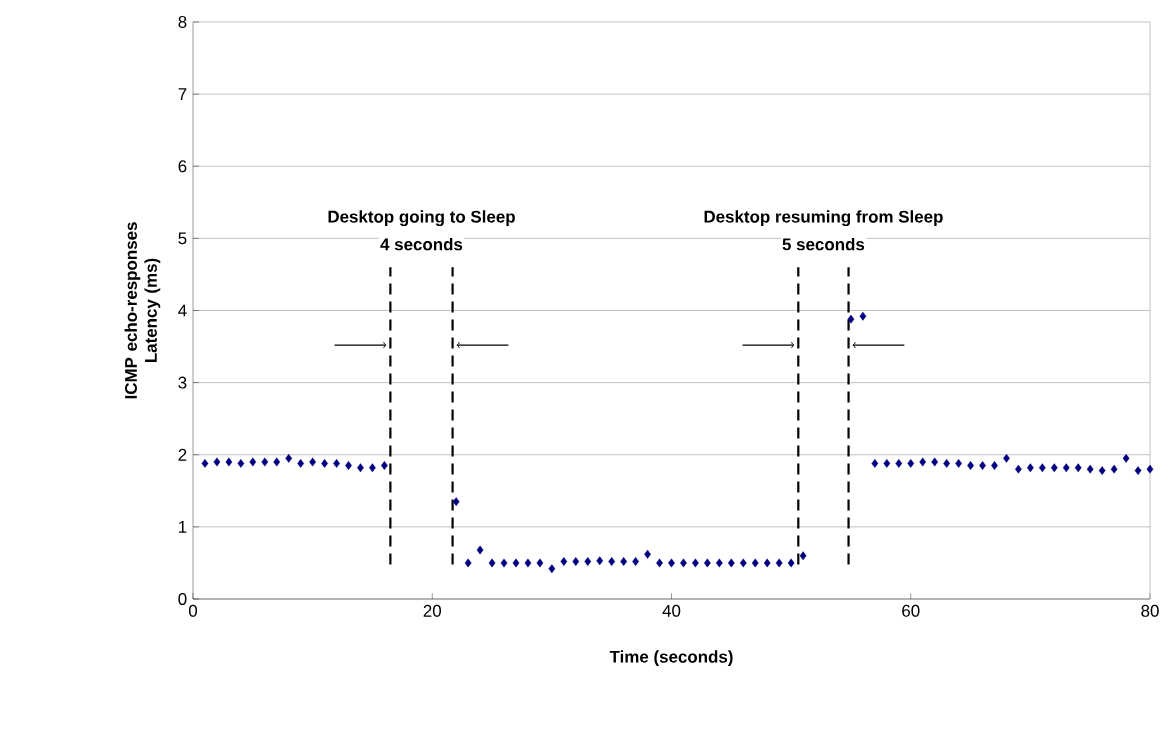 The height and width of the screenshot is (732, 1169). I want to click on y-tick-label: 1, so click(183, 527).